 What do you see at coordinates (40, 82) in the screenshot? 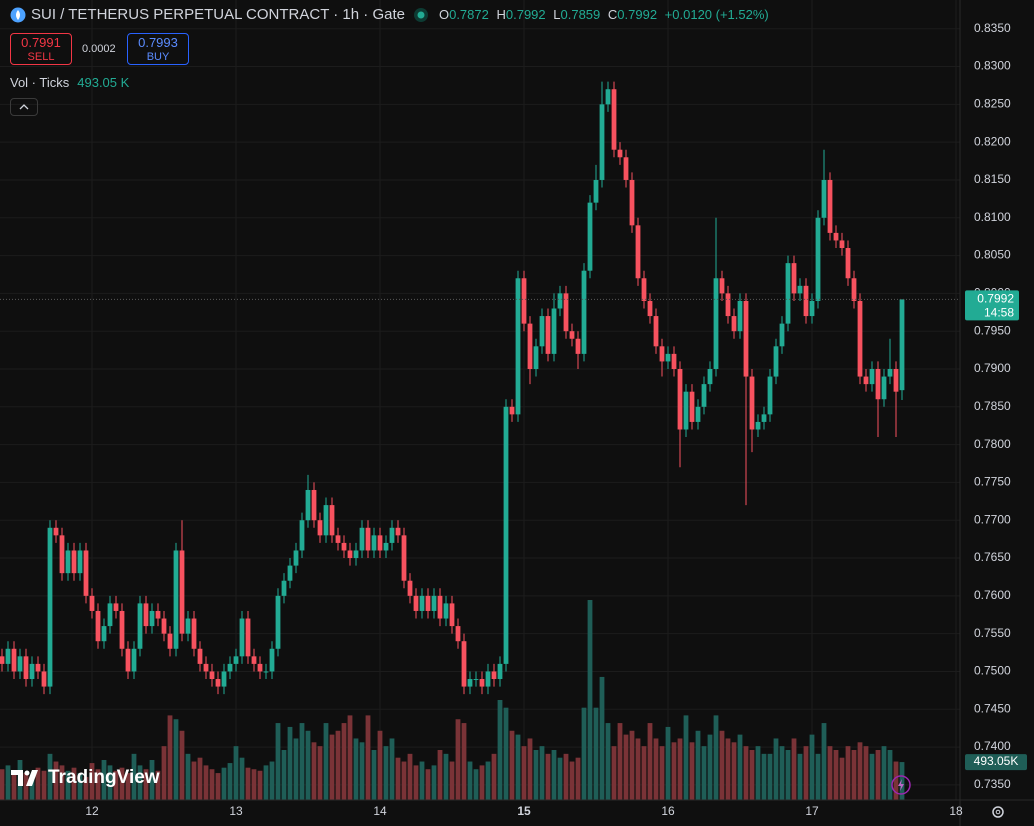
I see `volume-title: Vol · Ticks` at bounding box center [40, 82].